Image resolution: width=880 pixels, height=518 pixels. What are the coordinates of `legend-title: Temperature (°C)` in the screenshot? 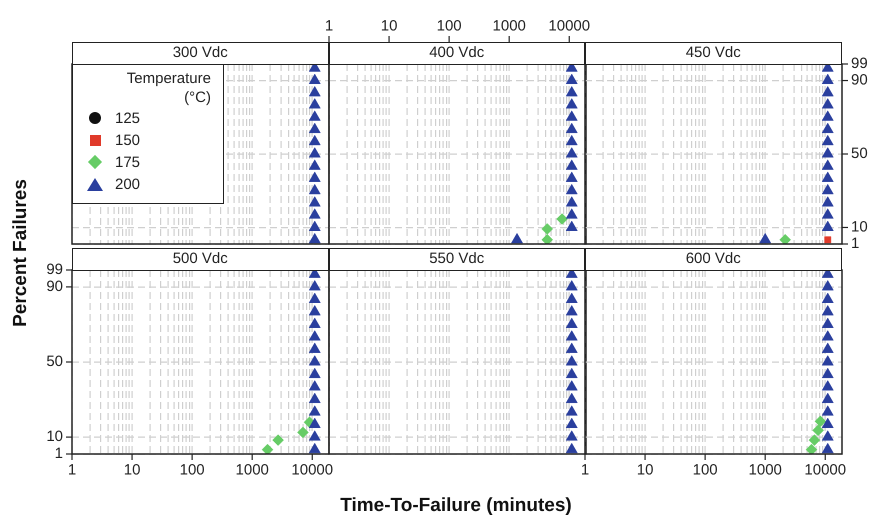 It's located at (168, 88).